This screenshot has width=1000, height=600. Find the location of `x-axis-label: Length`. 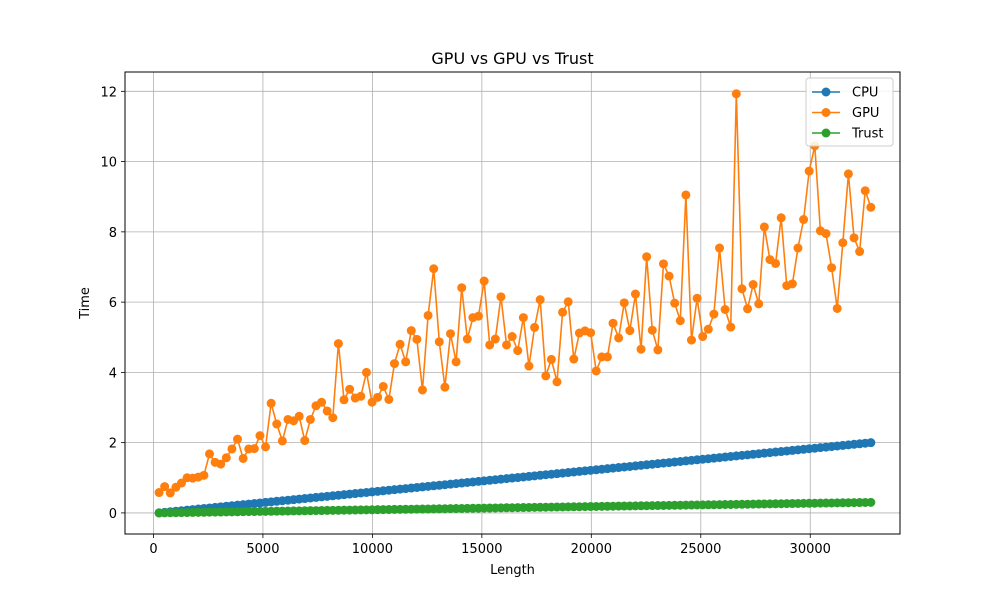

x-axis-label: Length is located at coordinates (512, 570).